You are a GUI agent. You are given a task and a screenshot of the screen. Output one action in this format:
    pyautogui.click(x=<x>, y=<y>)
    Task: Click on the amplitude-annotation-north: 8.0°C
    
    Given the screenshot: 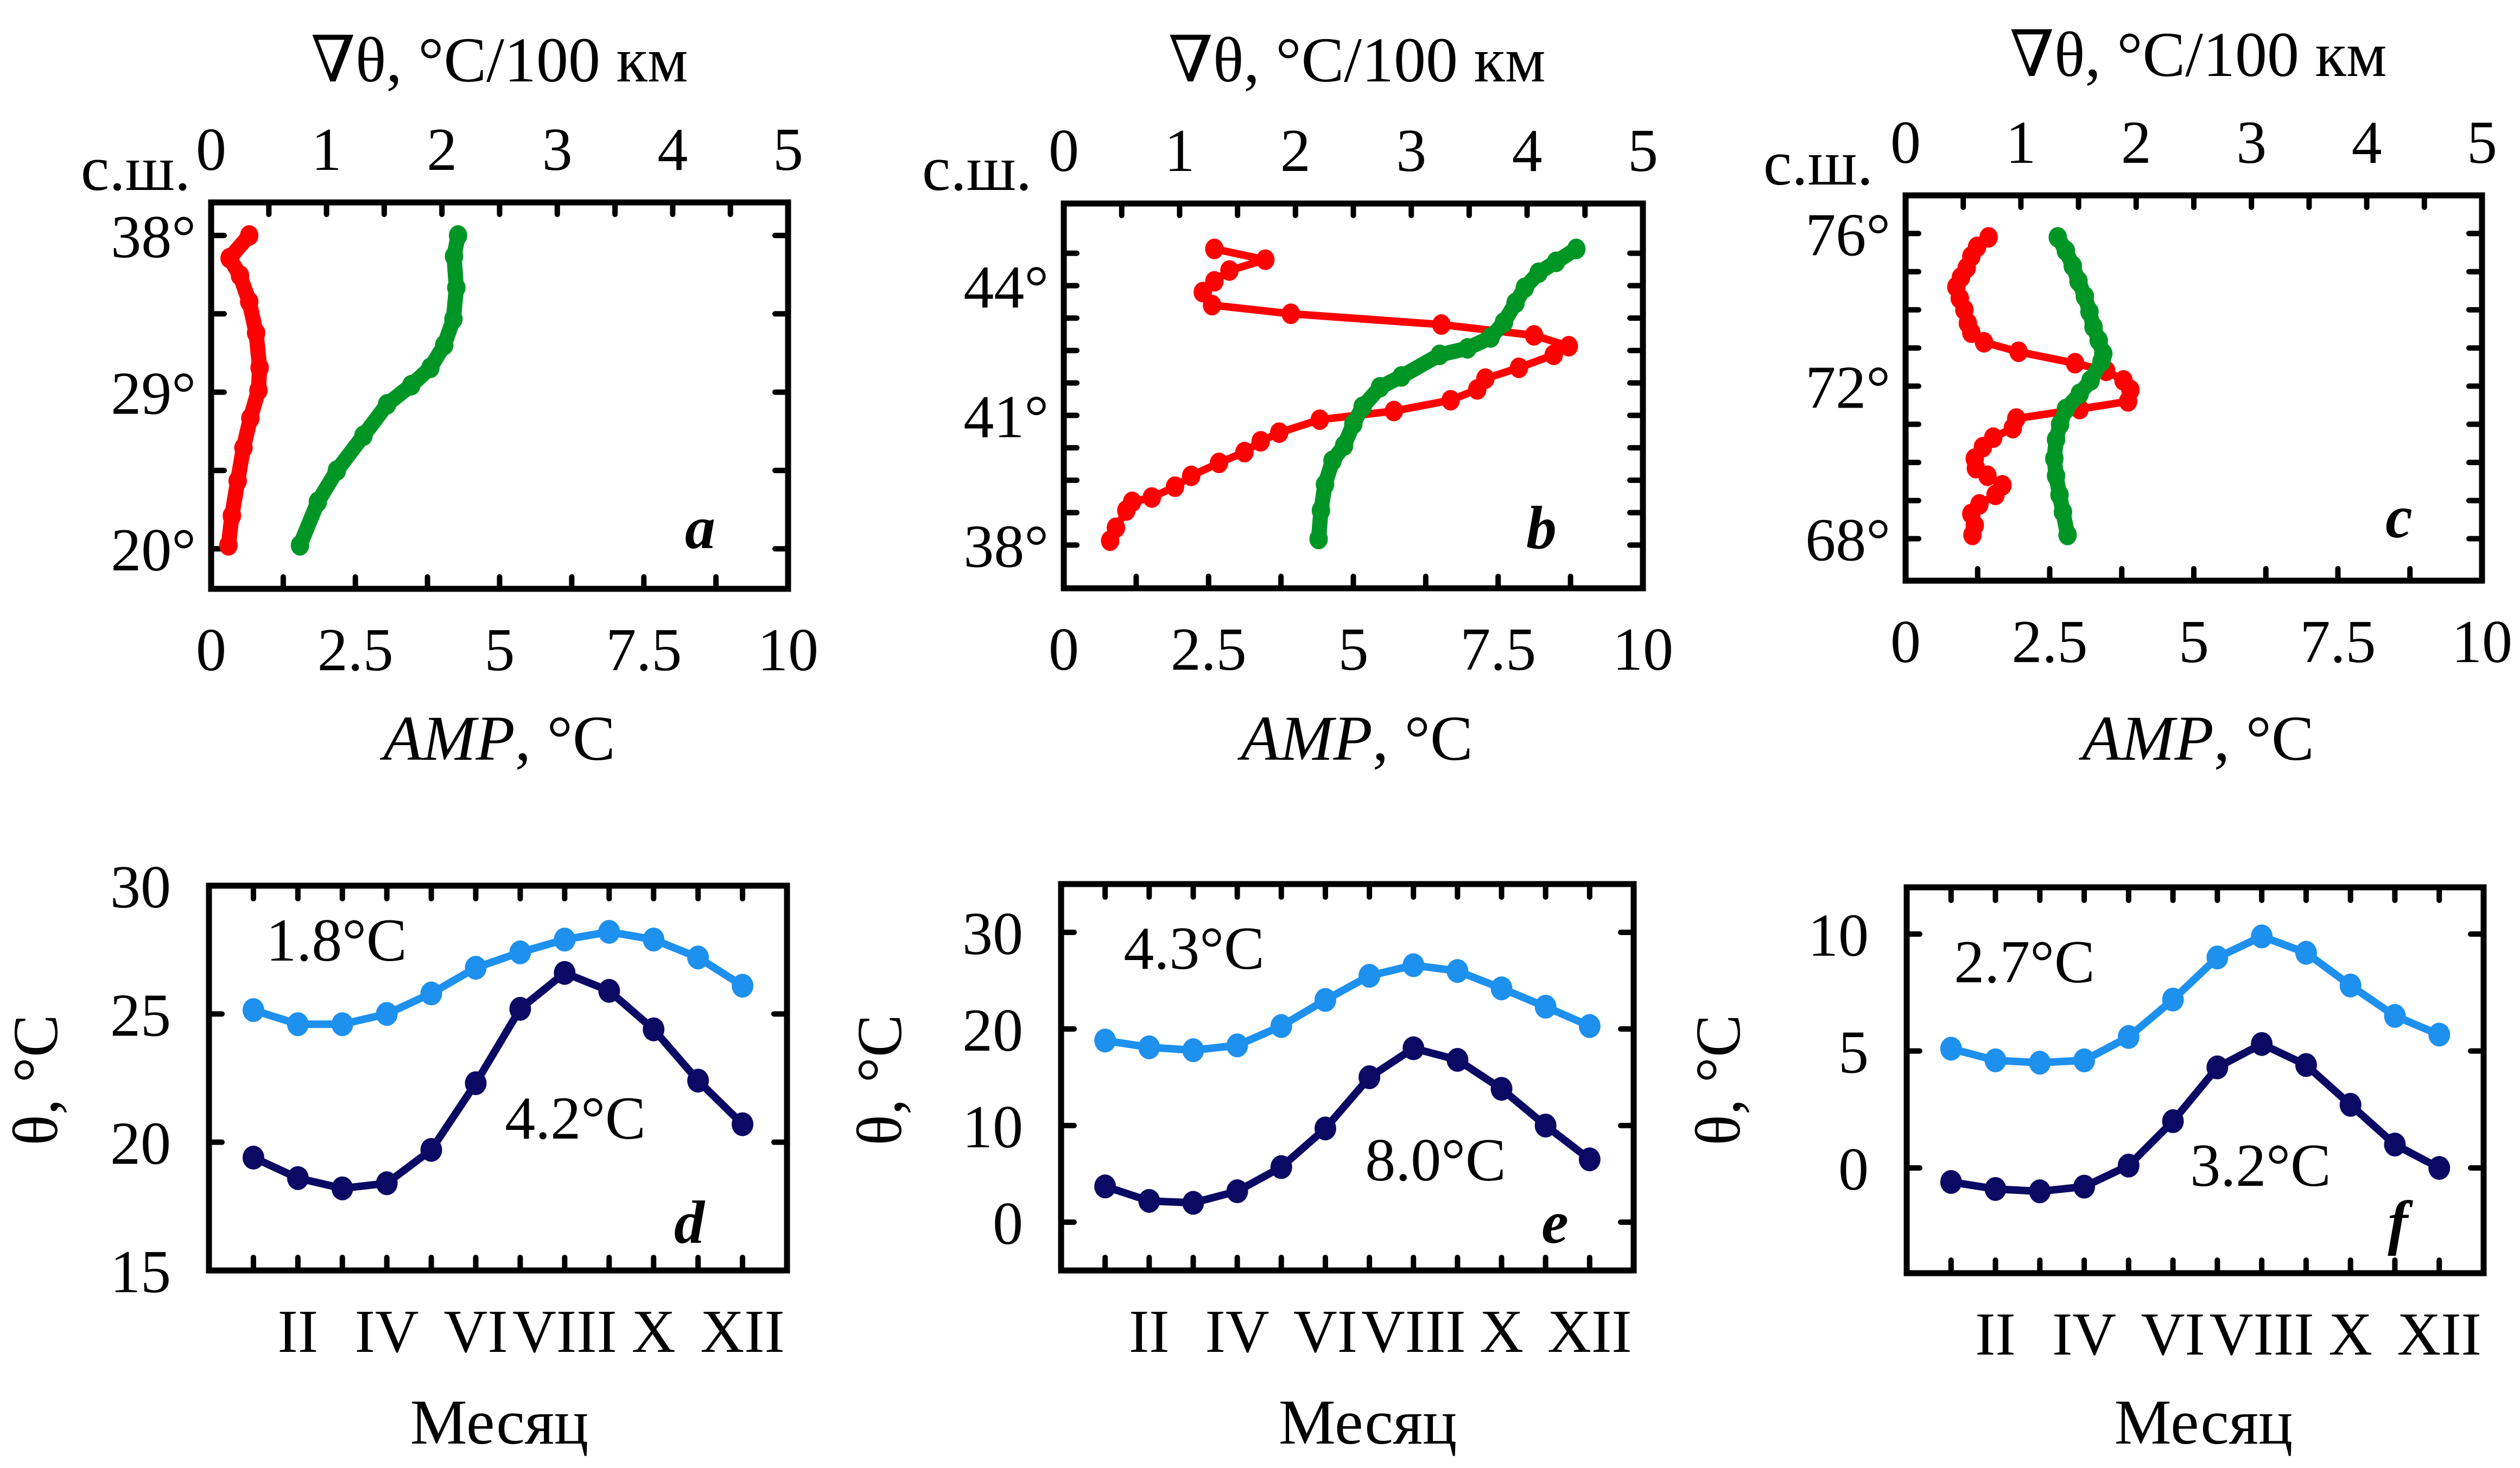 What is the action you would take?
    pyautogui.click(x=1435, y=1161)
    